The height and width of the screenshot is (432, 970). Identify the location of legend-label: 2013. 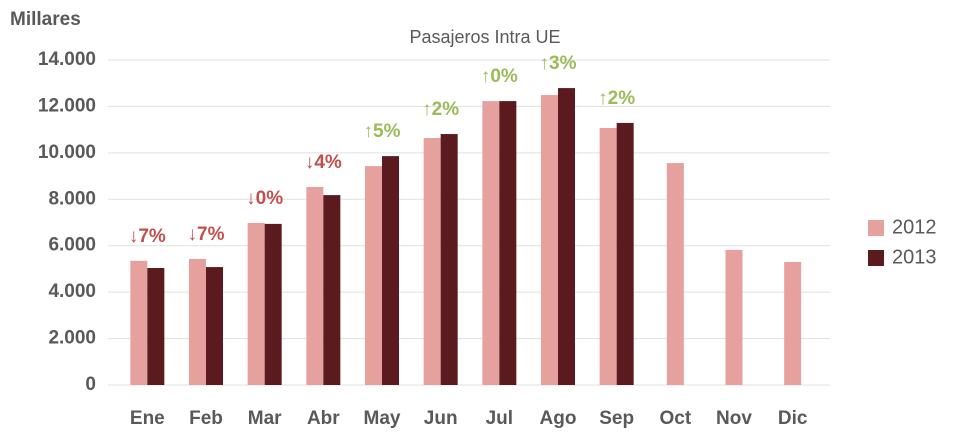
(914, 257).